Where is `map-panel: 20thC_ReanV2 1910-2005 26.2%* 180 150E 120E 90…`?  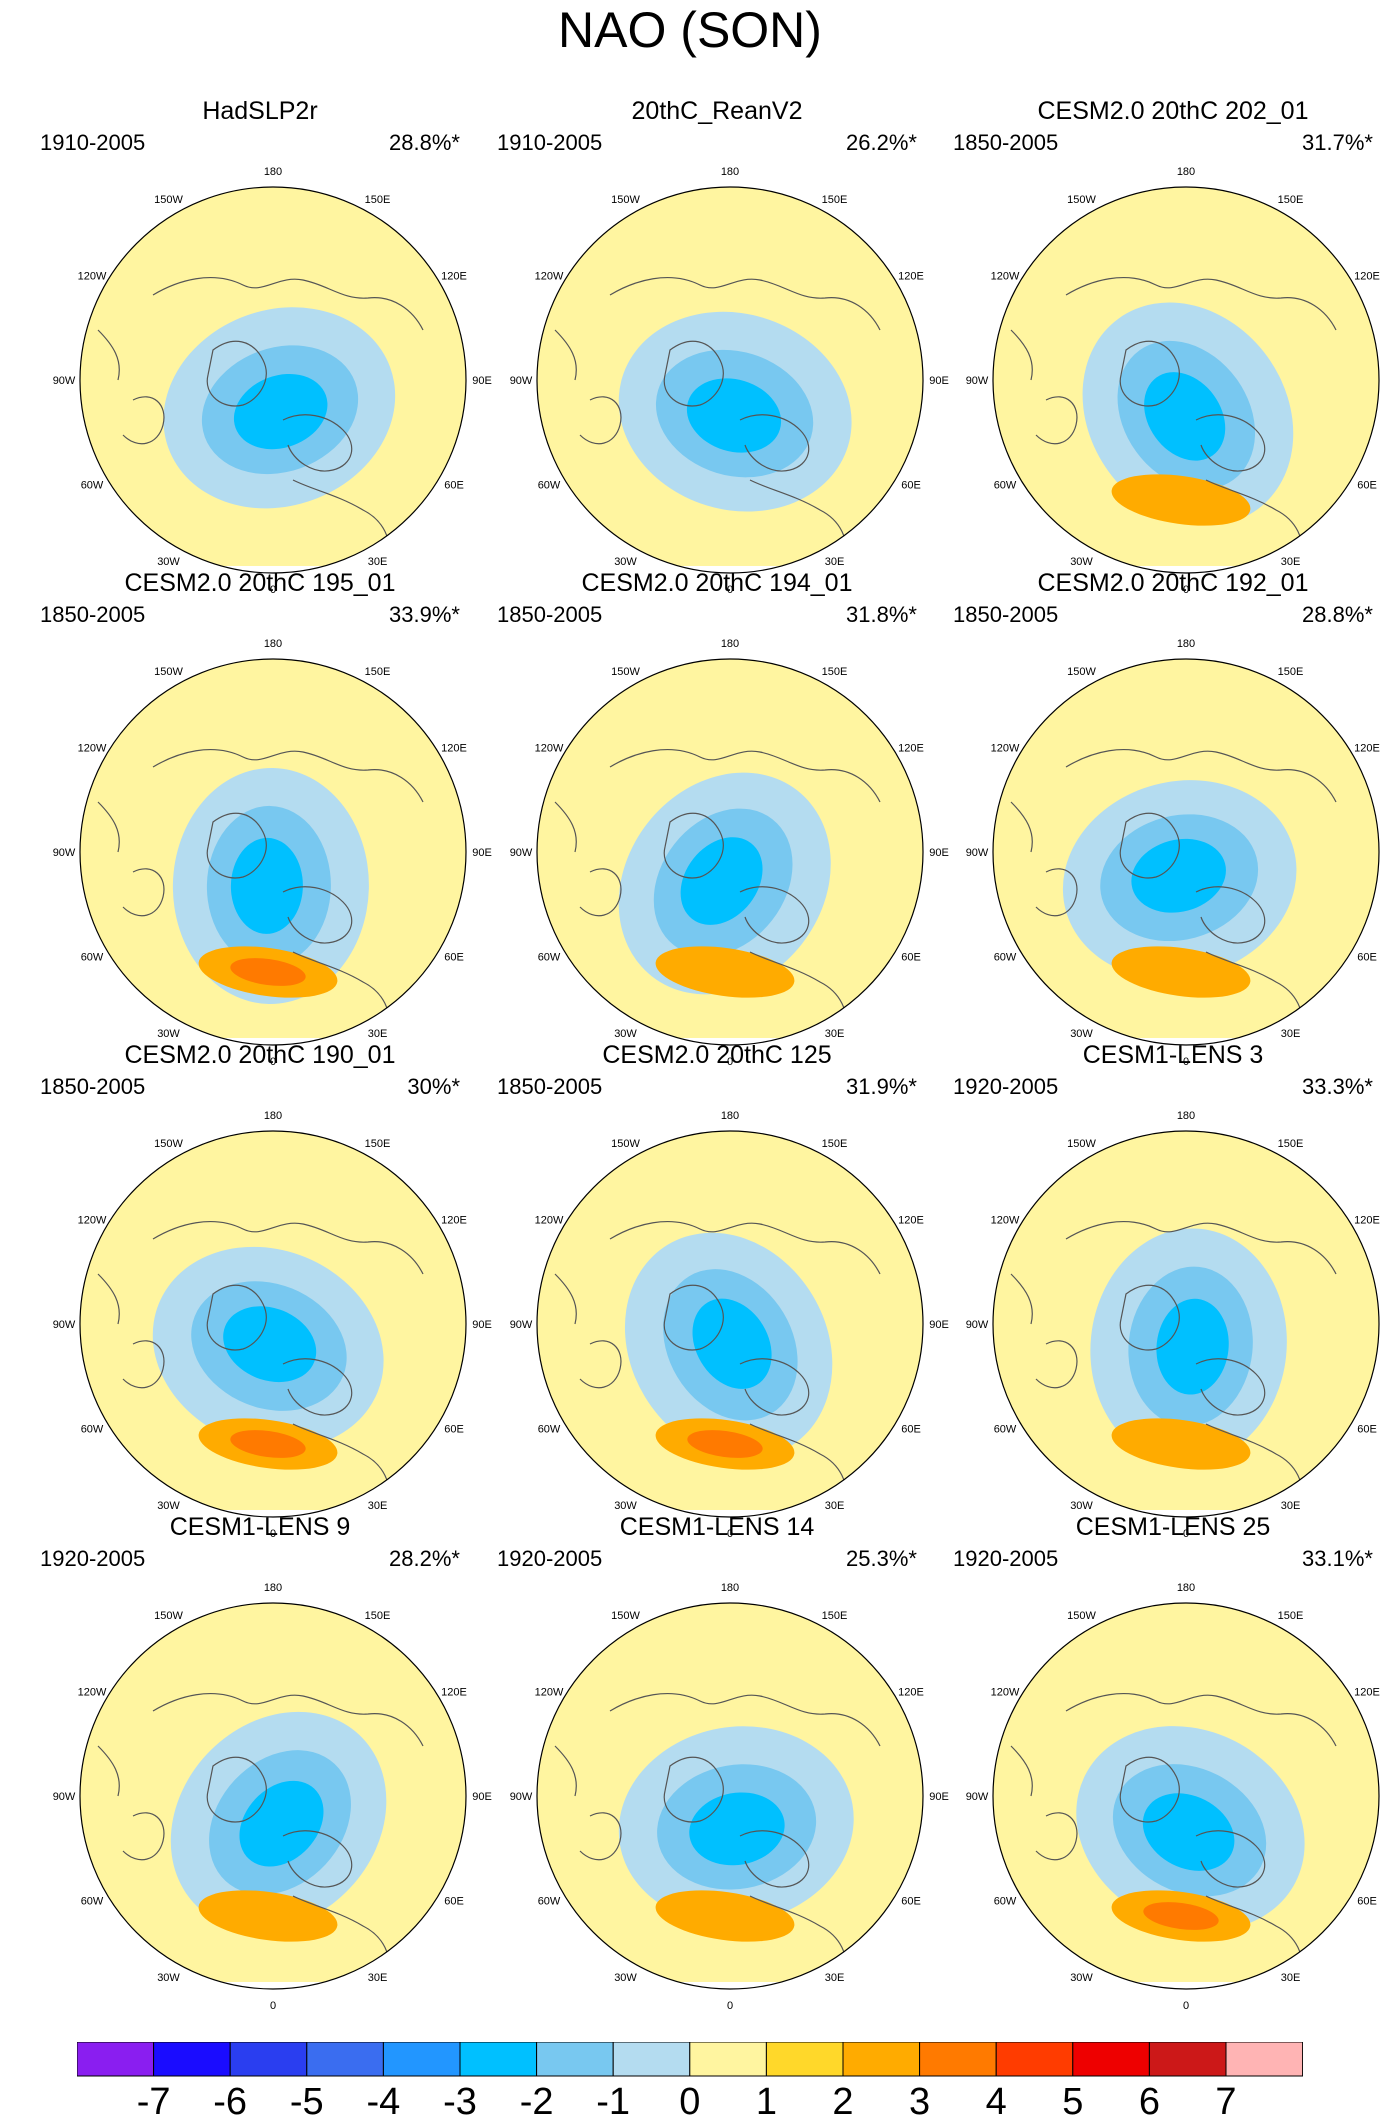 map-panel: 20thC_ReanV2 1910-2005 26.2%* 180 150E 120E 90… is located at coordinates (723, 346).